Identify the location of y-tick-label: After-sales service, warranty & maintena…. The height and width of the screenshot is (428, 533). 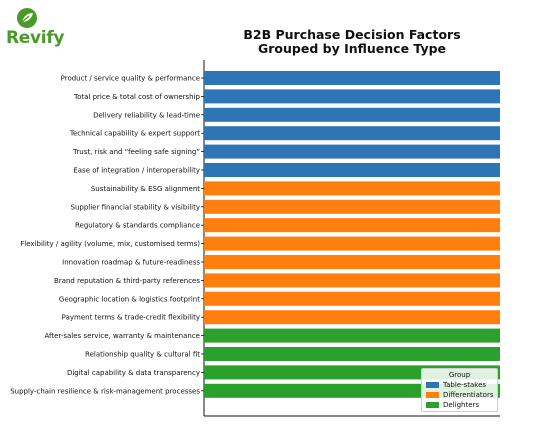
(122, 336).